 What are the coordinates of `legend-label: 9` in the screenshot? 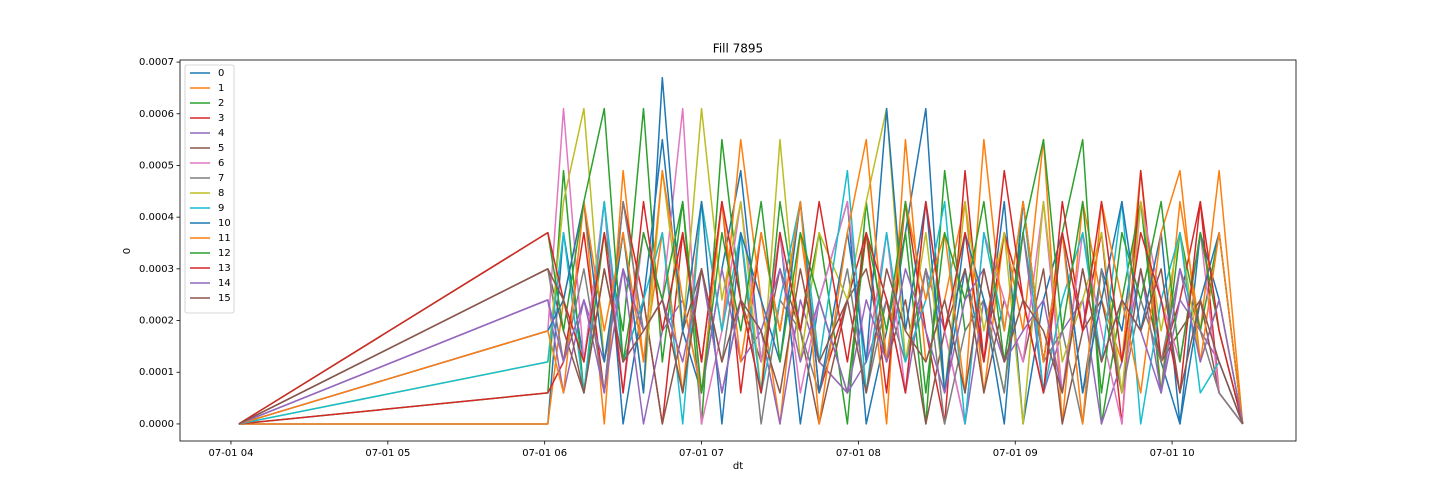 It's located at (221, 208).